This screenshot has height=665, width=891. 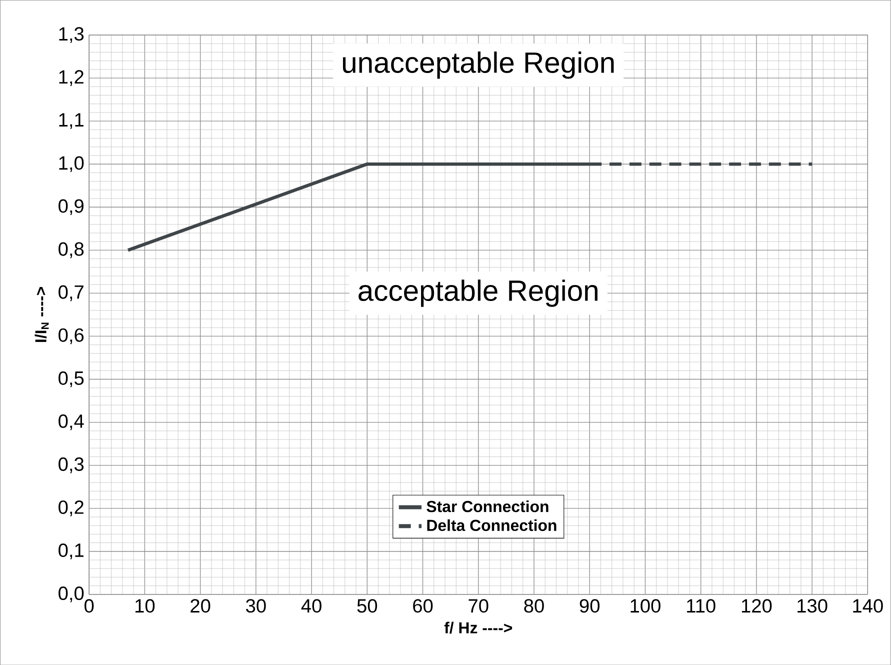 What do you see at coordinates (367, 605) in the screenshot?
I see `x-tick-label: 50` at bounding box center [367, 605].